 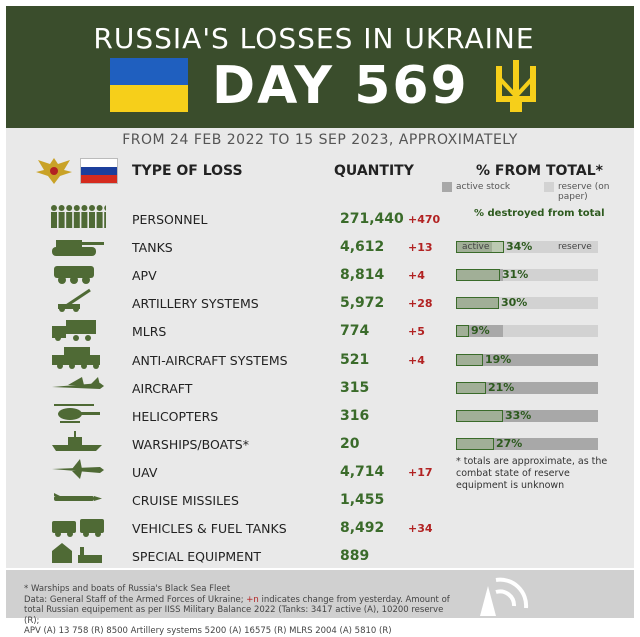 I want to click on row-label: ARTILLERY SYSTEMS, so click(x=195, y=304).